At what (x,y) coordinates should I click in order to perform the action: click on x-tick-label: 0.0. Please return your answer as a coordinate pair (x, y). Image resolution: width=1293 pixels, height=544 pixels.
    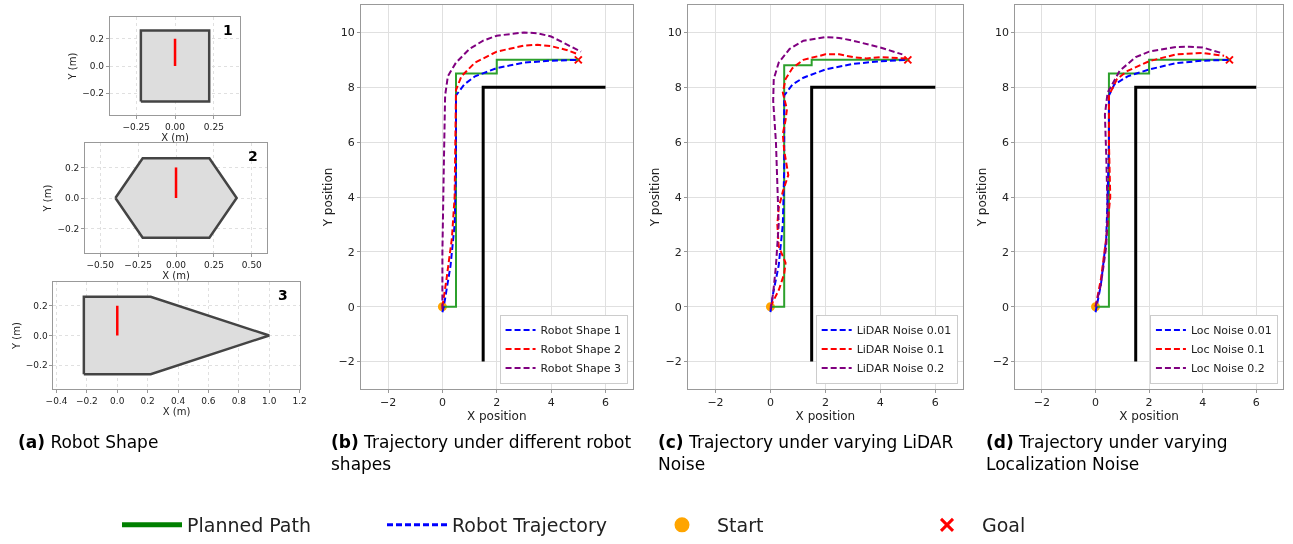
    Looking at the image, I should click on (117, 400).